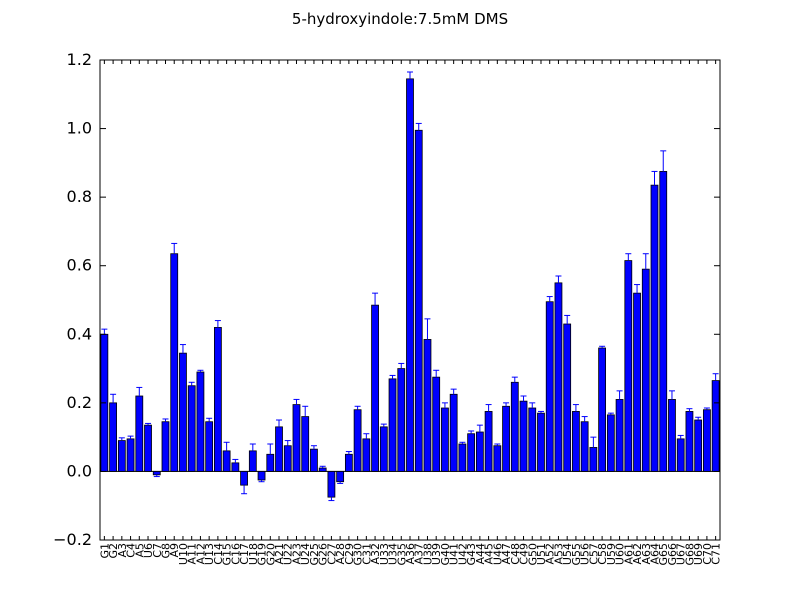 The image size is (800, 600). I want to click on xtick-label: G19, so click(262, 554).